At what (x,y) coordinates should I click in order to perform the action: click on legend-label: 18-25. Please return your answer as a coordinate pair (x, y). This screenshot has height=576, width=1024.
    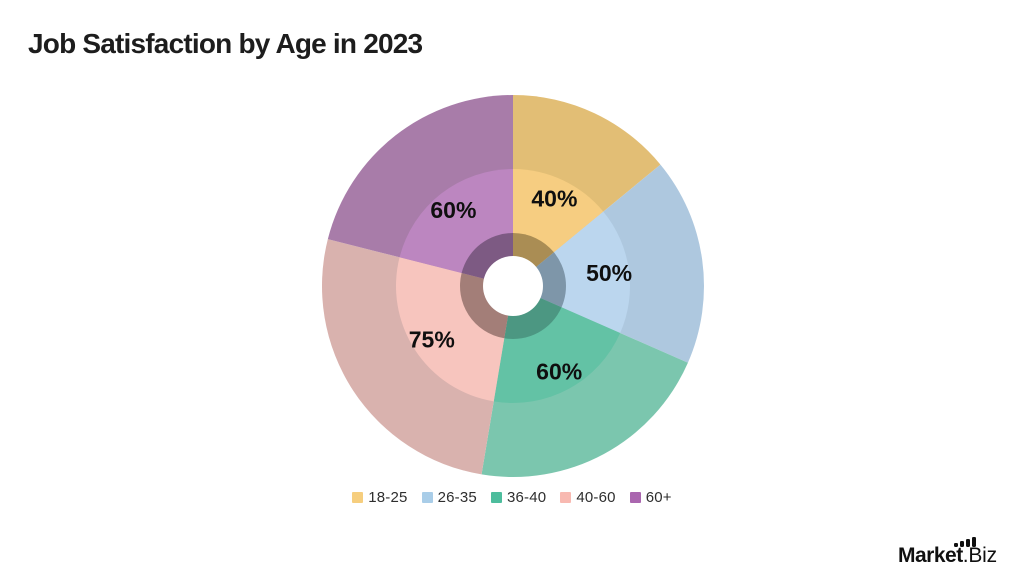
    Looking at the image, I should click on (388, 497).